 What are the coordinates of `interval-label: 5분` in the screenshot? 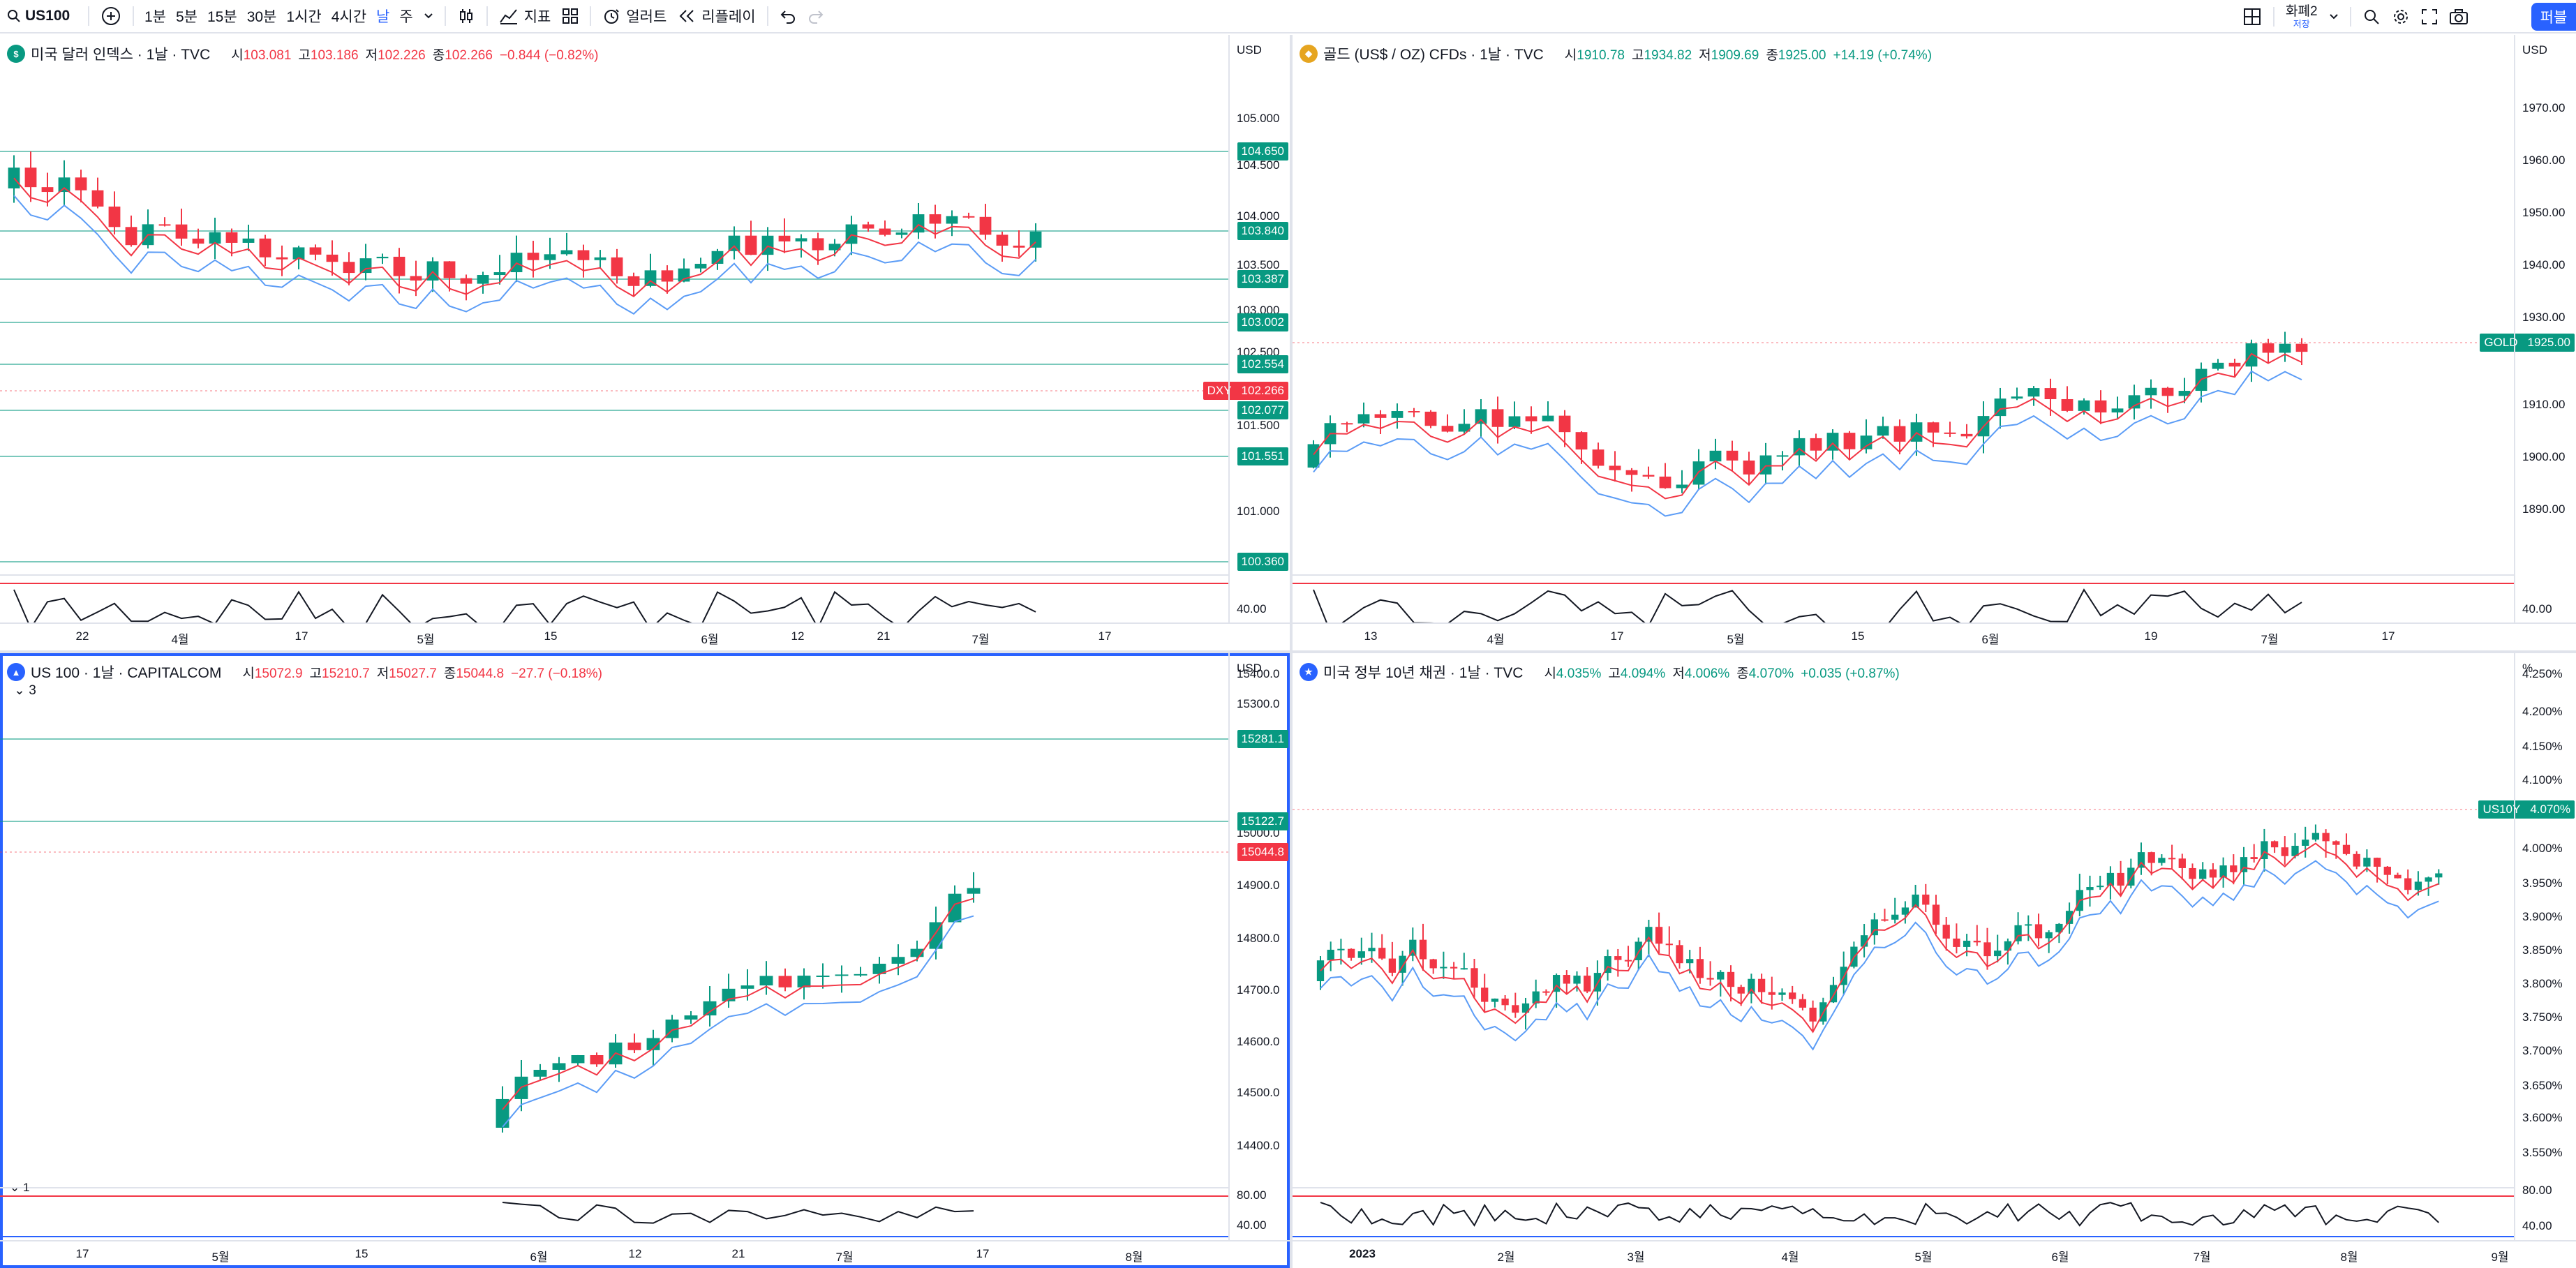 It's located at (187, 17).